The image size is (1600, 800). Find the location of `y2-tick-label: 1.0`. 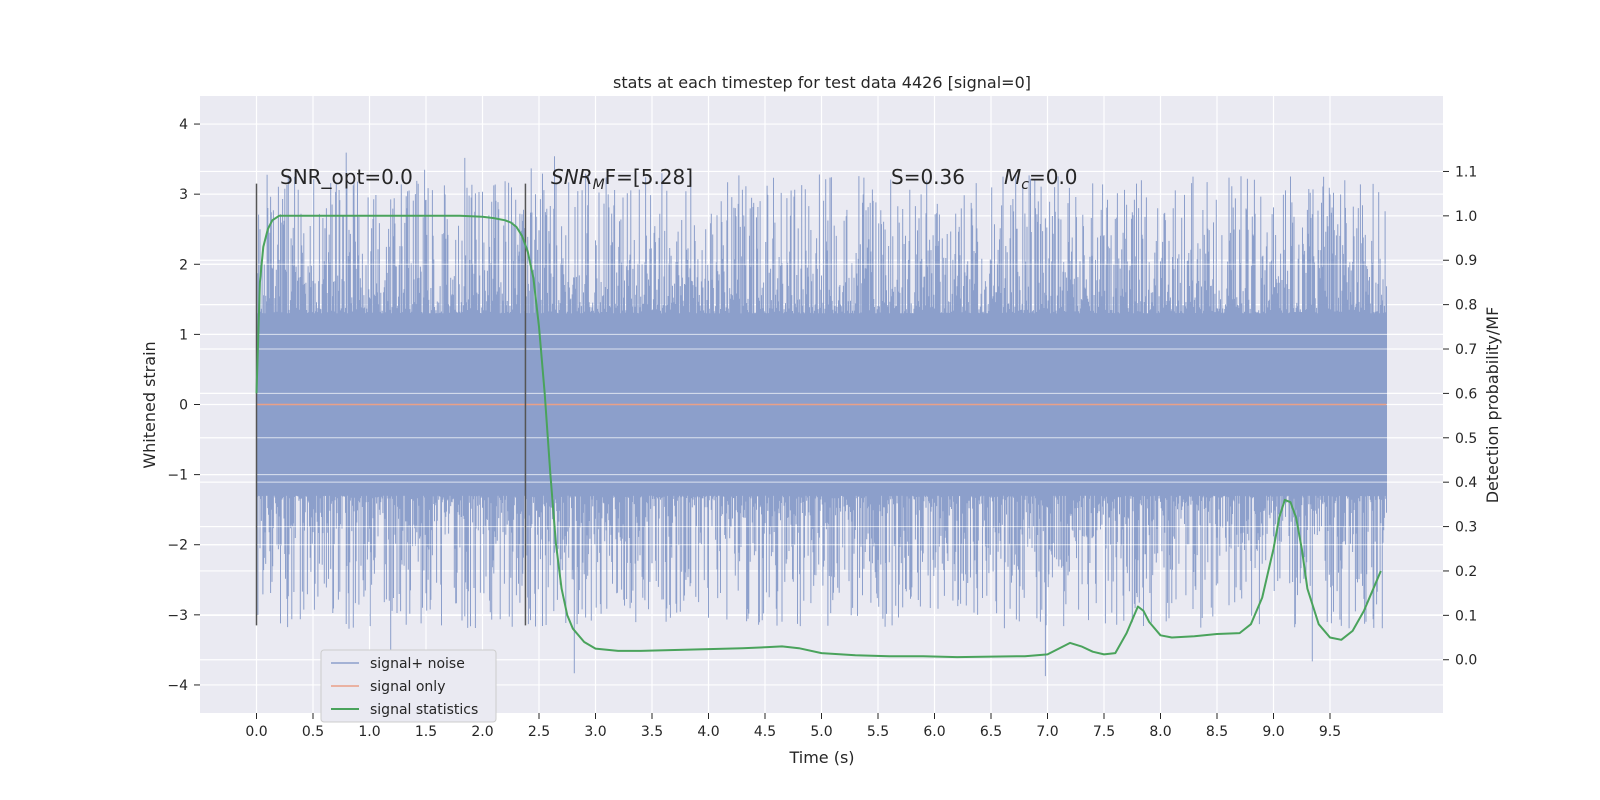

y2-tick-label: 1.0 is located at coordinates (1466, 217).